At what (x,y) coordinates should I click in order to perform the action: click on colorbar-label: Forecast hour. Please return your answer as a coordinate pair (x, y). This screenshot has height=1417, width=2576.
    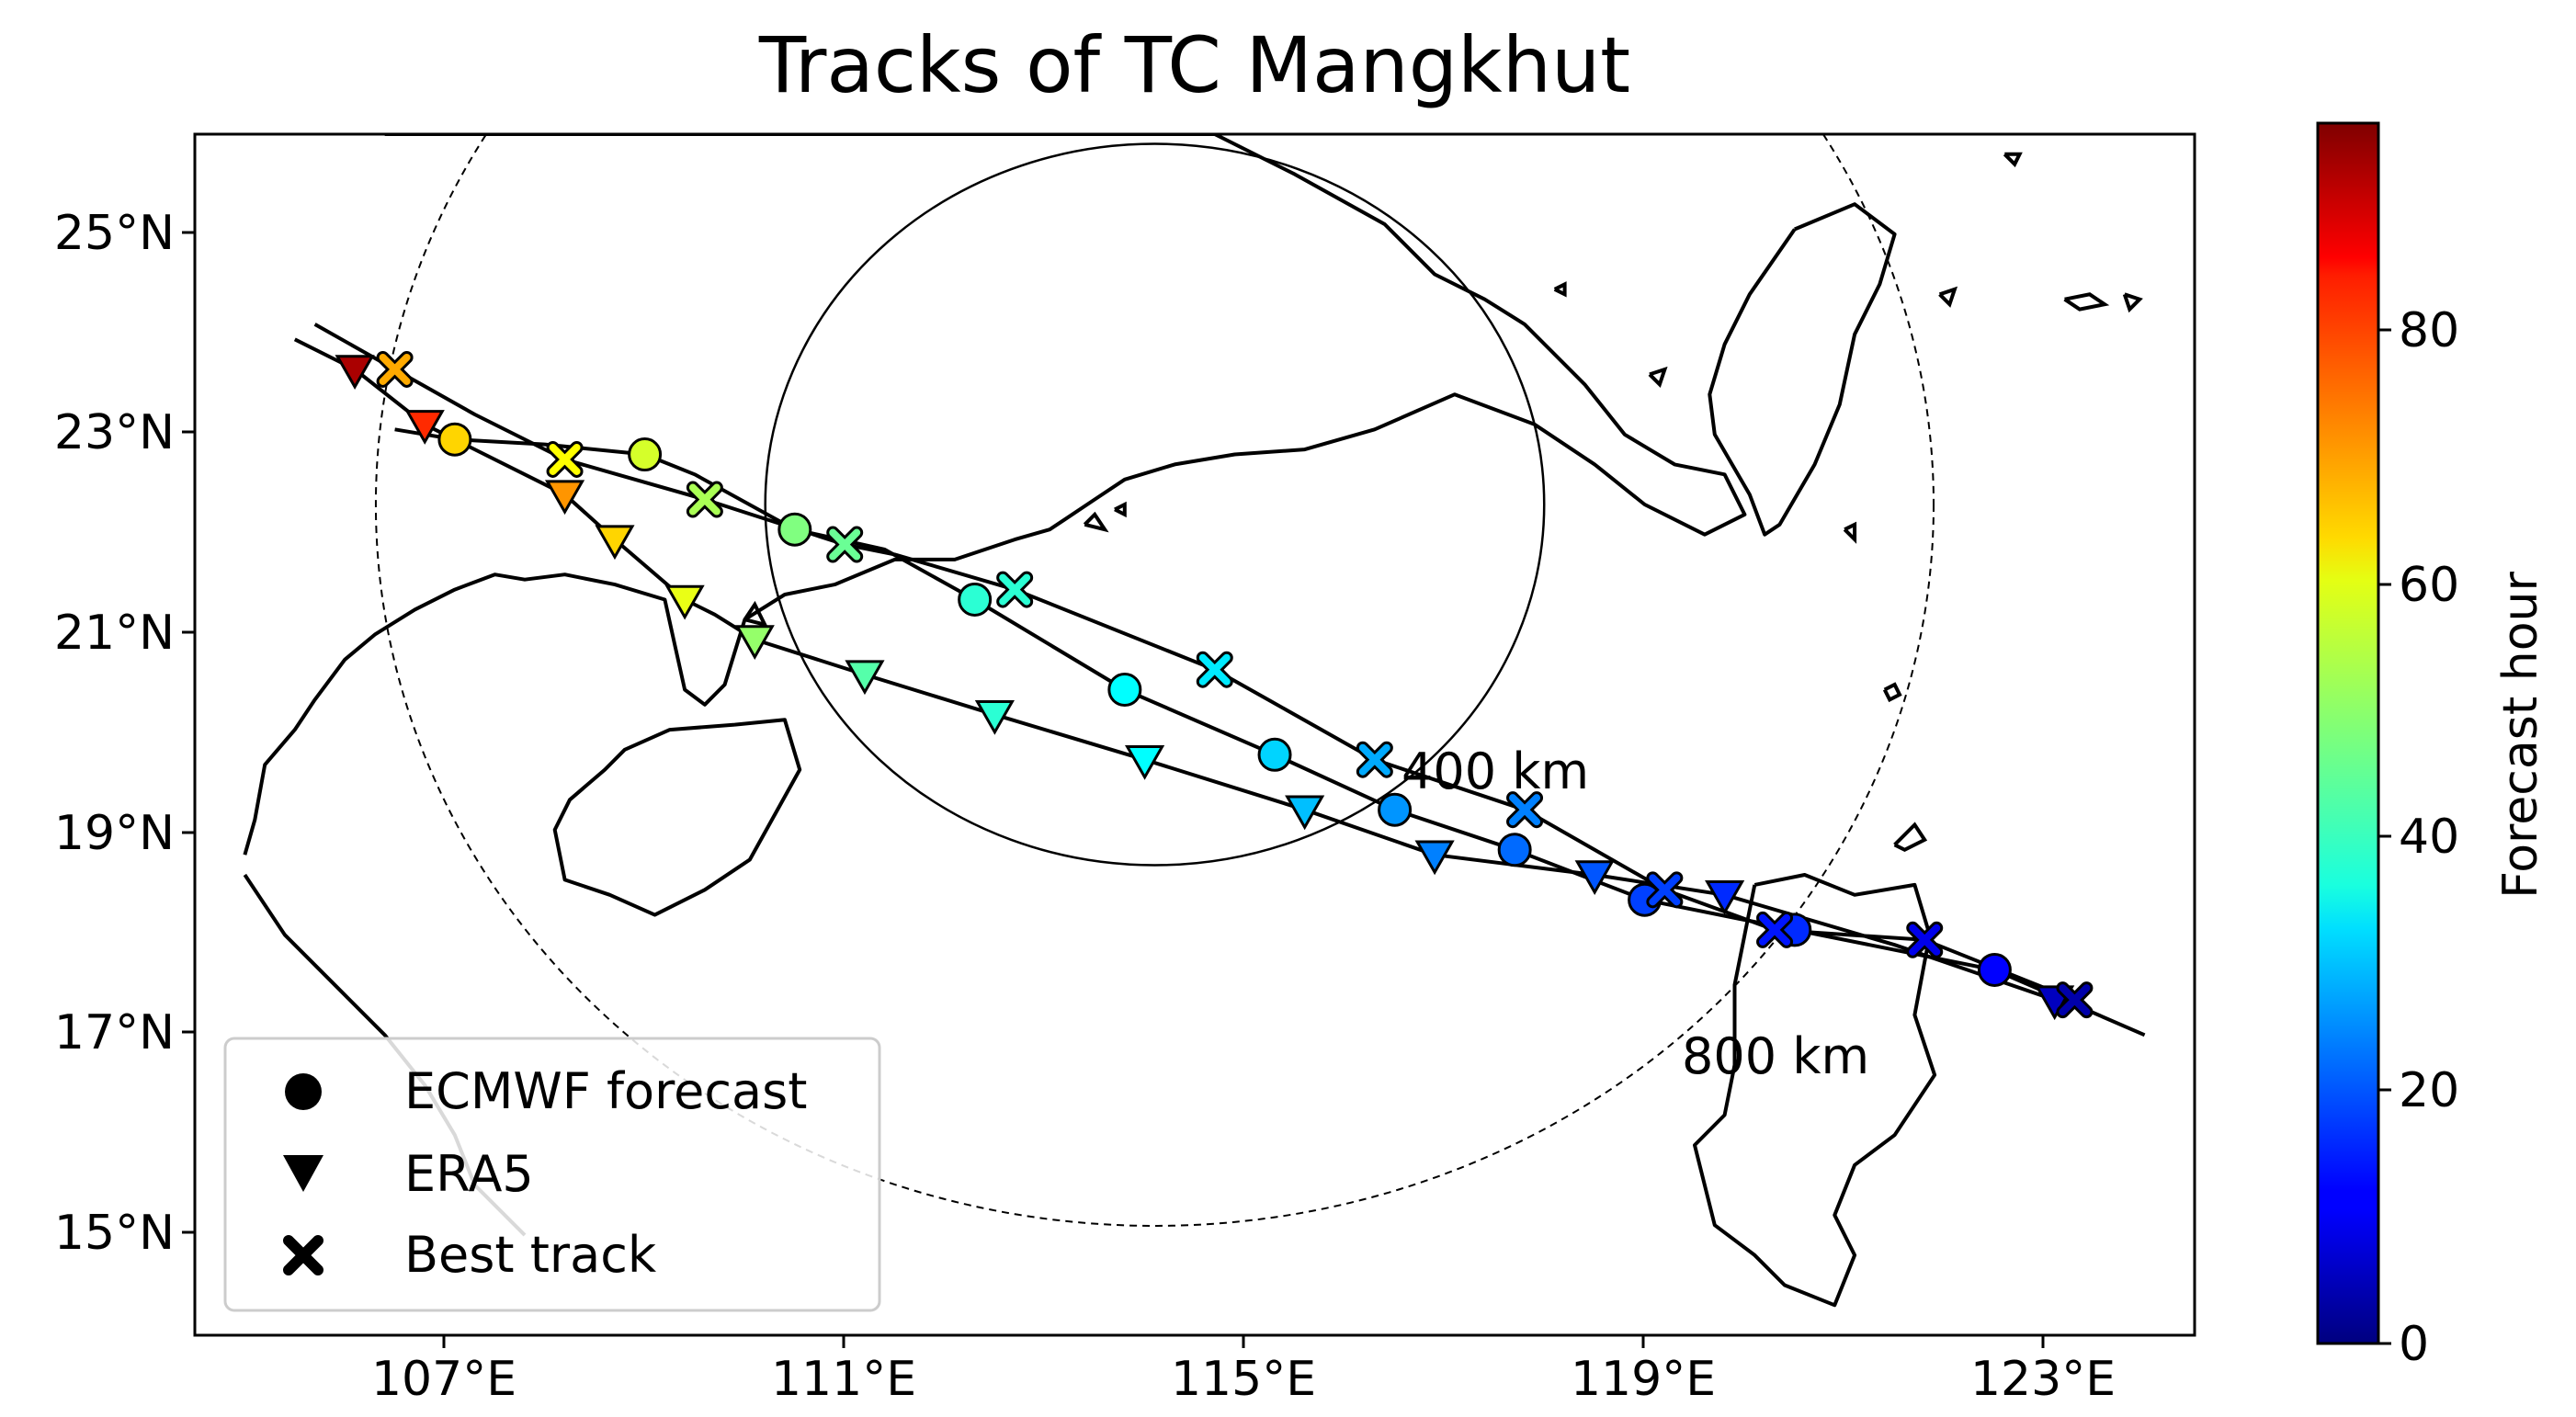
    Looking at the image, I should click on (2520, 735).